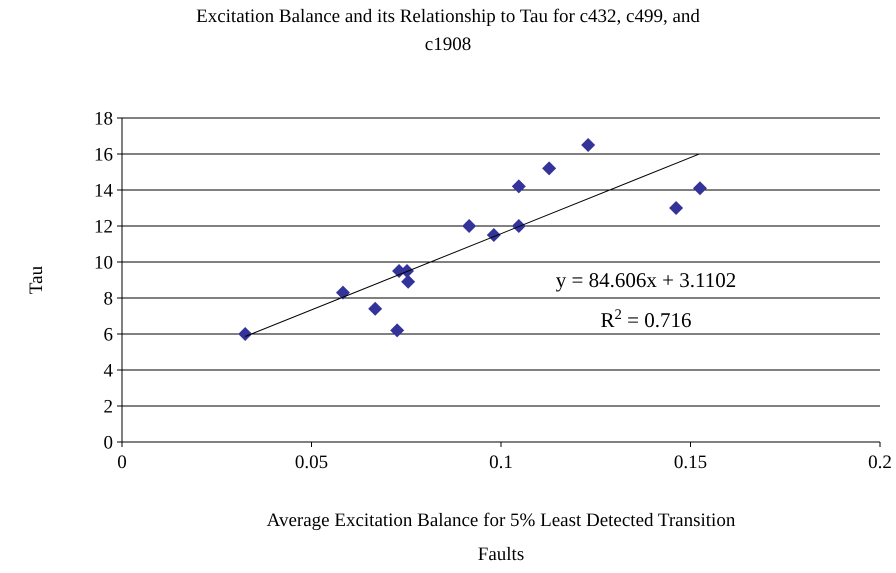 The image size is (896, 573). What do you see at coordinates (103, 119) in the screenshot?
I see `y-tick-label: 18` at bounding box center [103, 119].